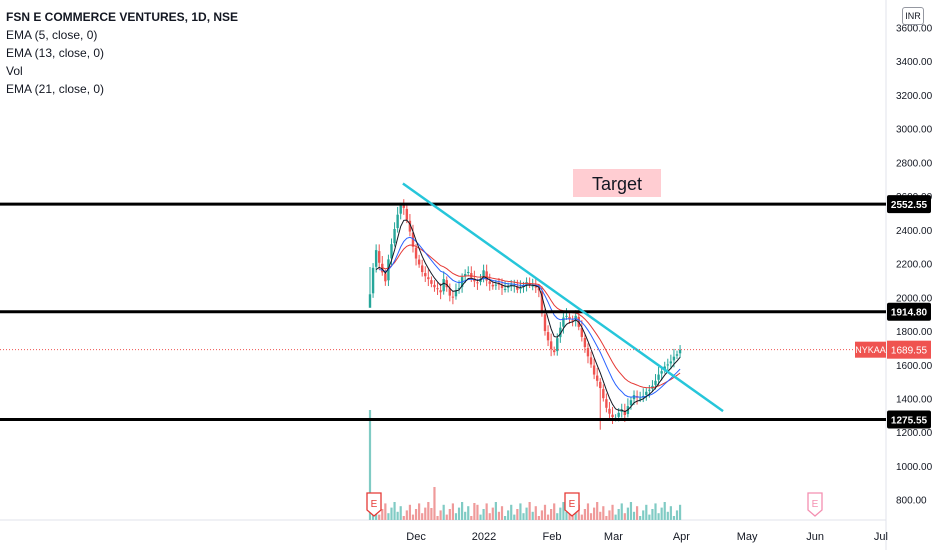 The image size is (932, 550). I want to click on symbol-title: FSN E COMMERCE VENTURES, 1D, NSE, so click(122, 17).